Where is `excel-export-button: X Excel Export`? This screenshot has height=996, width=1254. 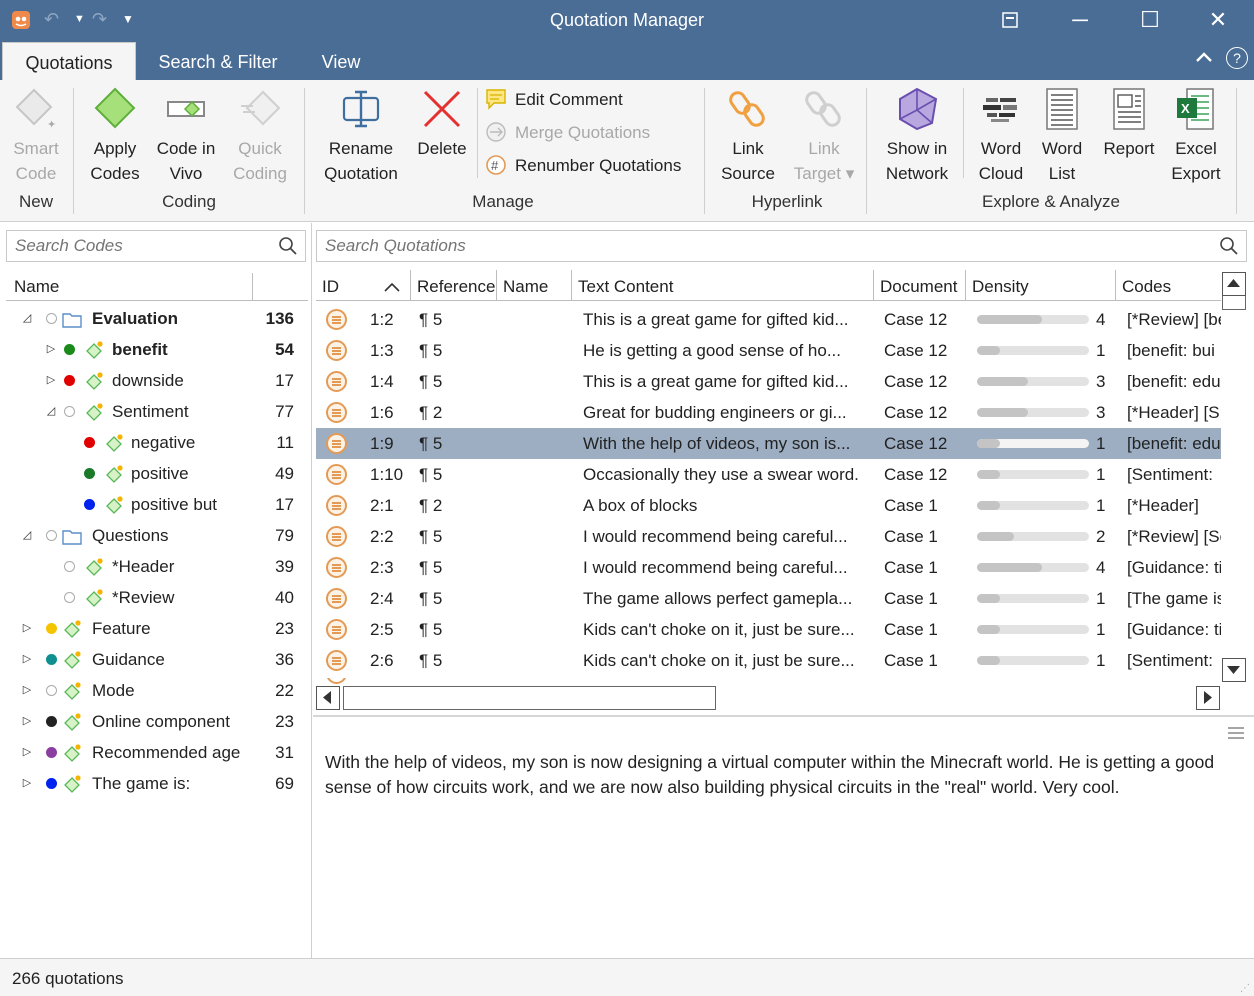
excel-export-button: X Excel Export is located at coordinates (1196, 136).